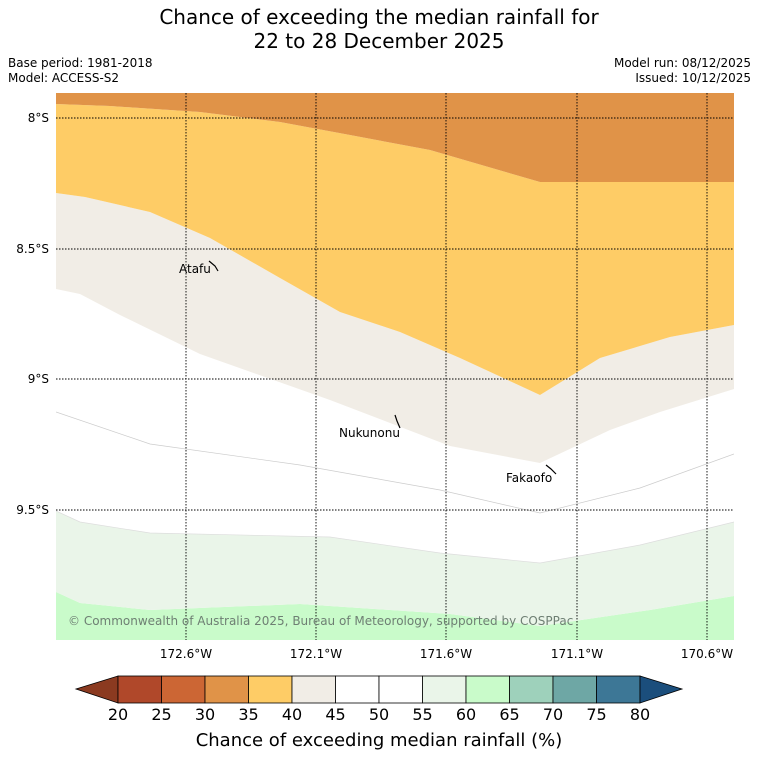 The image size is (758, 781). What do you see at coordinates (205, 714) in the screenshot?
I see `colorbar-tick: 30` at bounding box center [205, 714].